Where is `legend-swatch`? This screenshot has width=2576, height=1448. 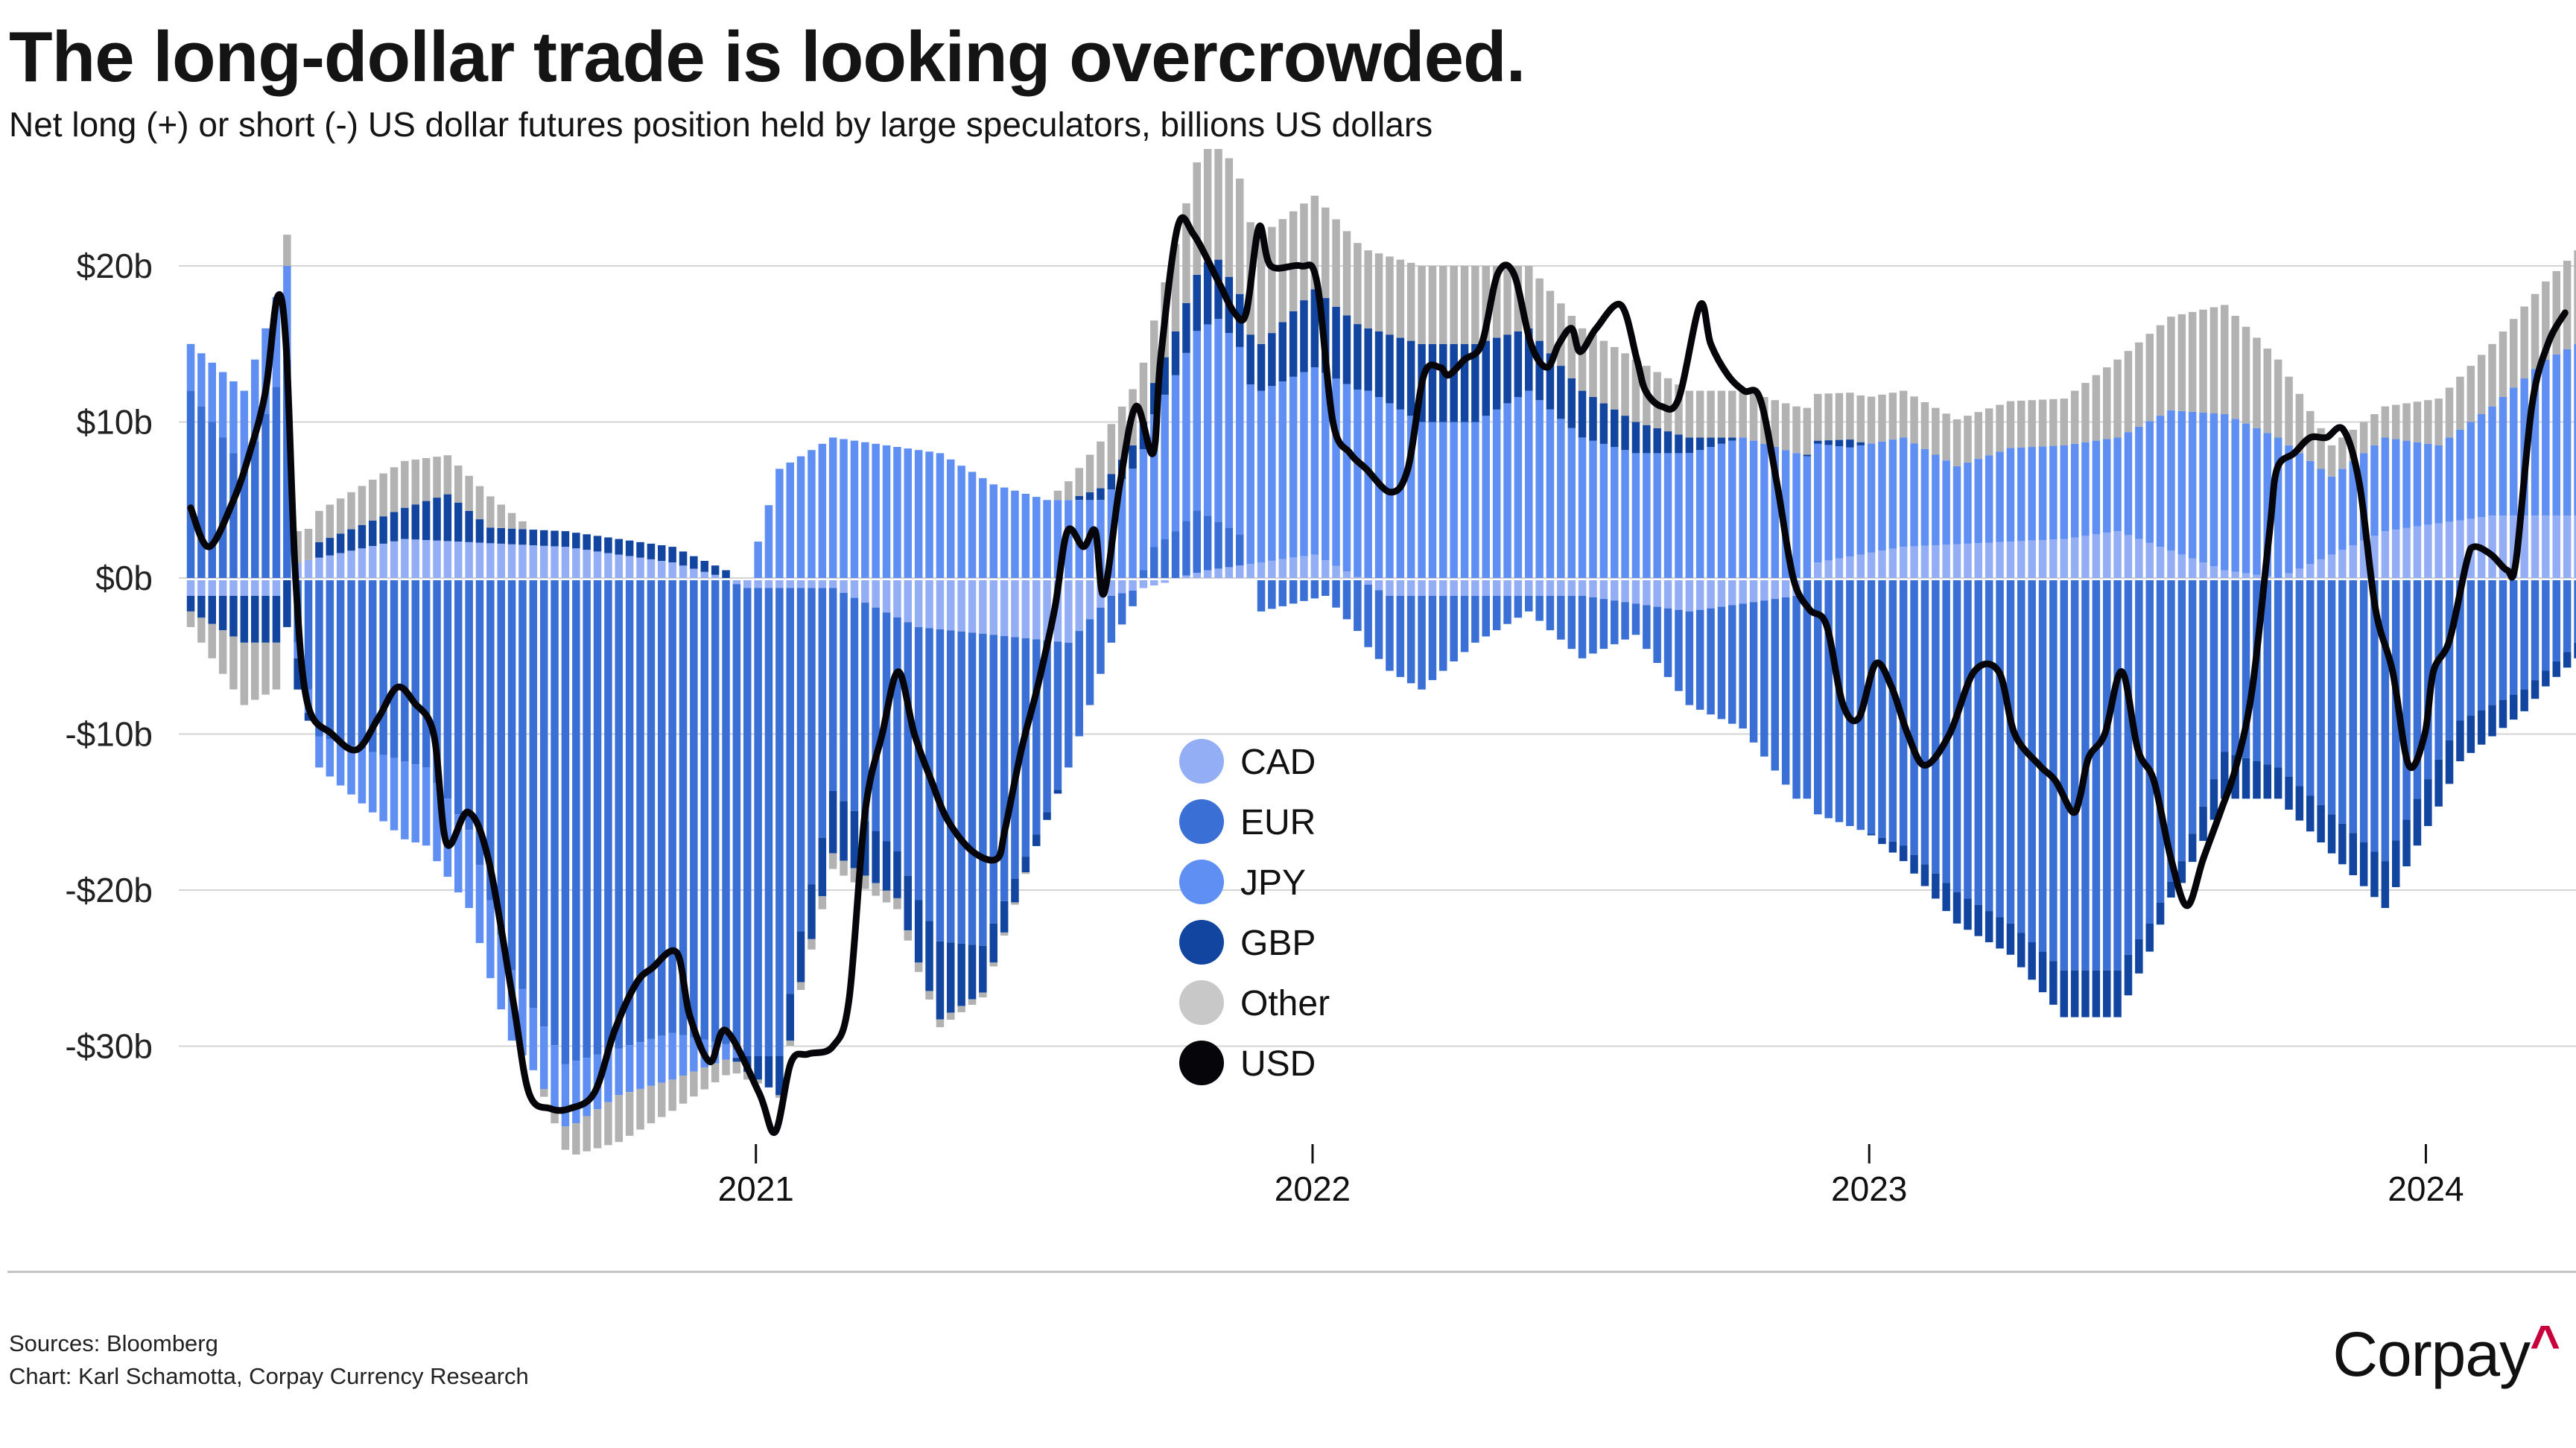
legend-swatch is located at coordinates (1202, 1063).